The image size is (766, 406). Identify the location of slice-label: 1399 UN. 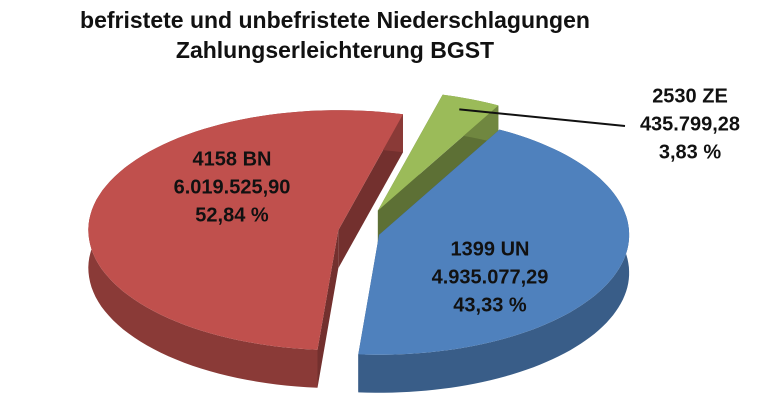
(490, 249).